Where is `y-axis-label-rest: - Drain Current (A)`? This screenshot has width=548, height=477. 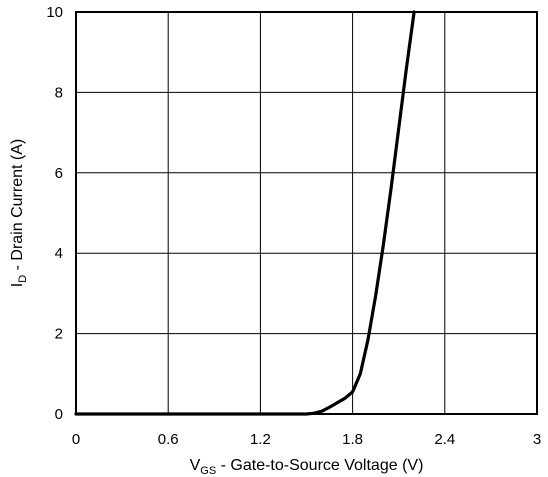
y-axis-label-rest: - Drain Current (A) is located at coordinates (17, 207).